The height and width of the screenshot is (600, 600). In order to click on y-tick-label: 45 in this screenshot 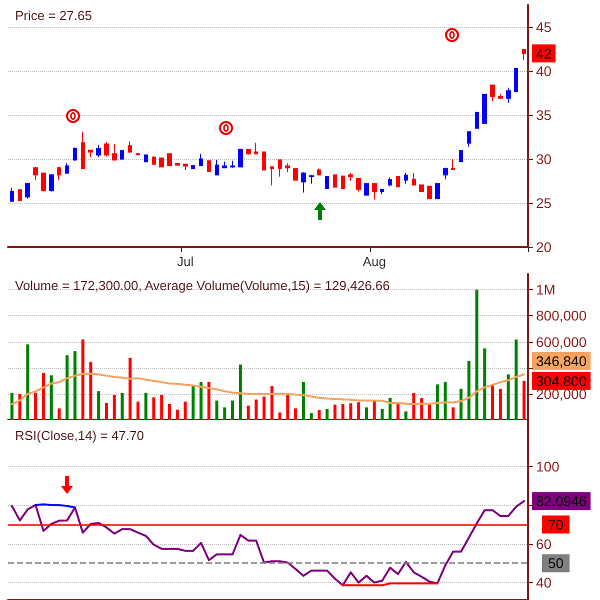, I will do `click(544, 27)`.